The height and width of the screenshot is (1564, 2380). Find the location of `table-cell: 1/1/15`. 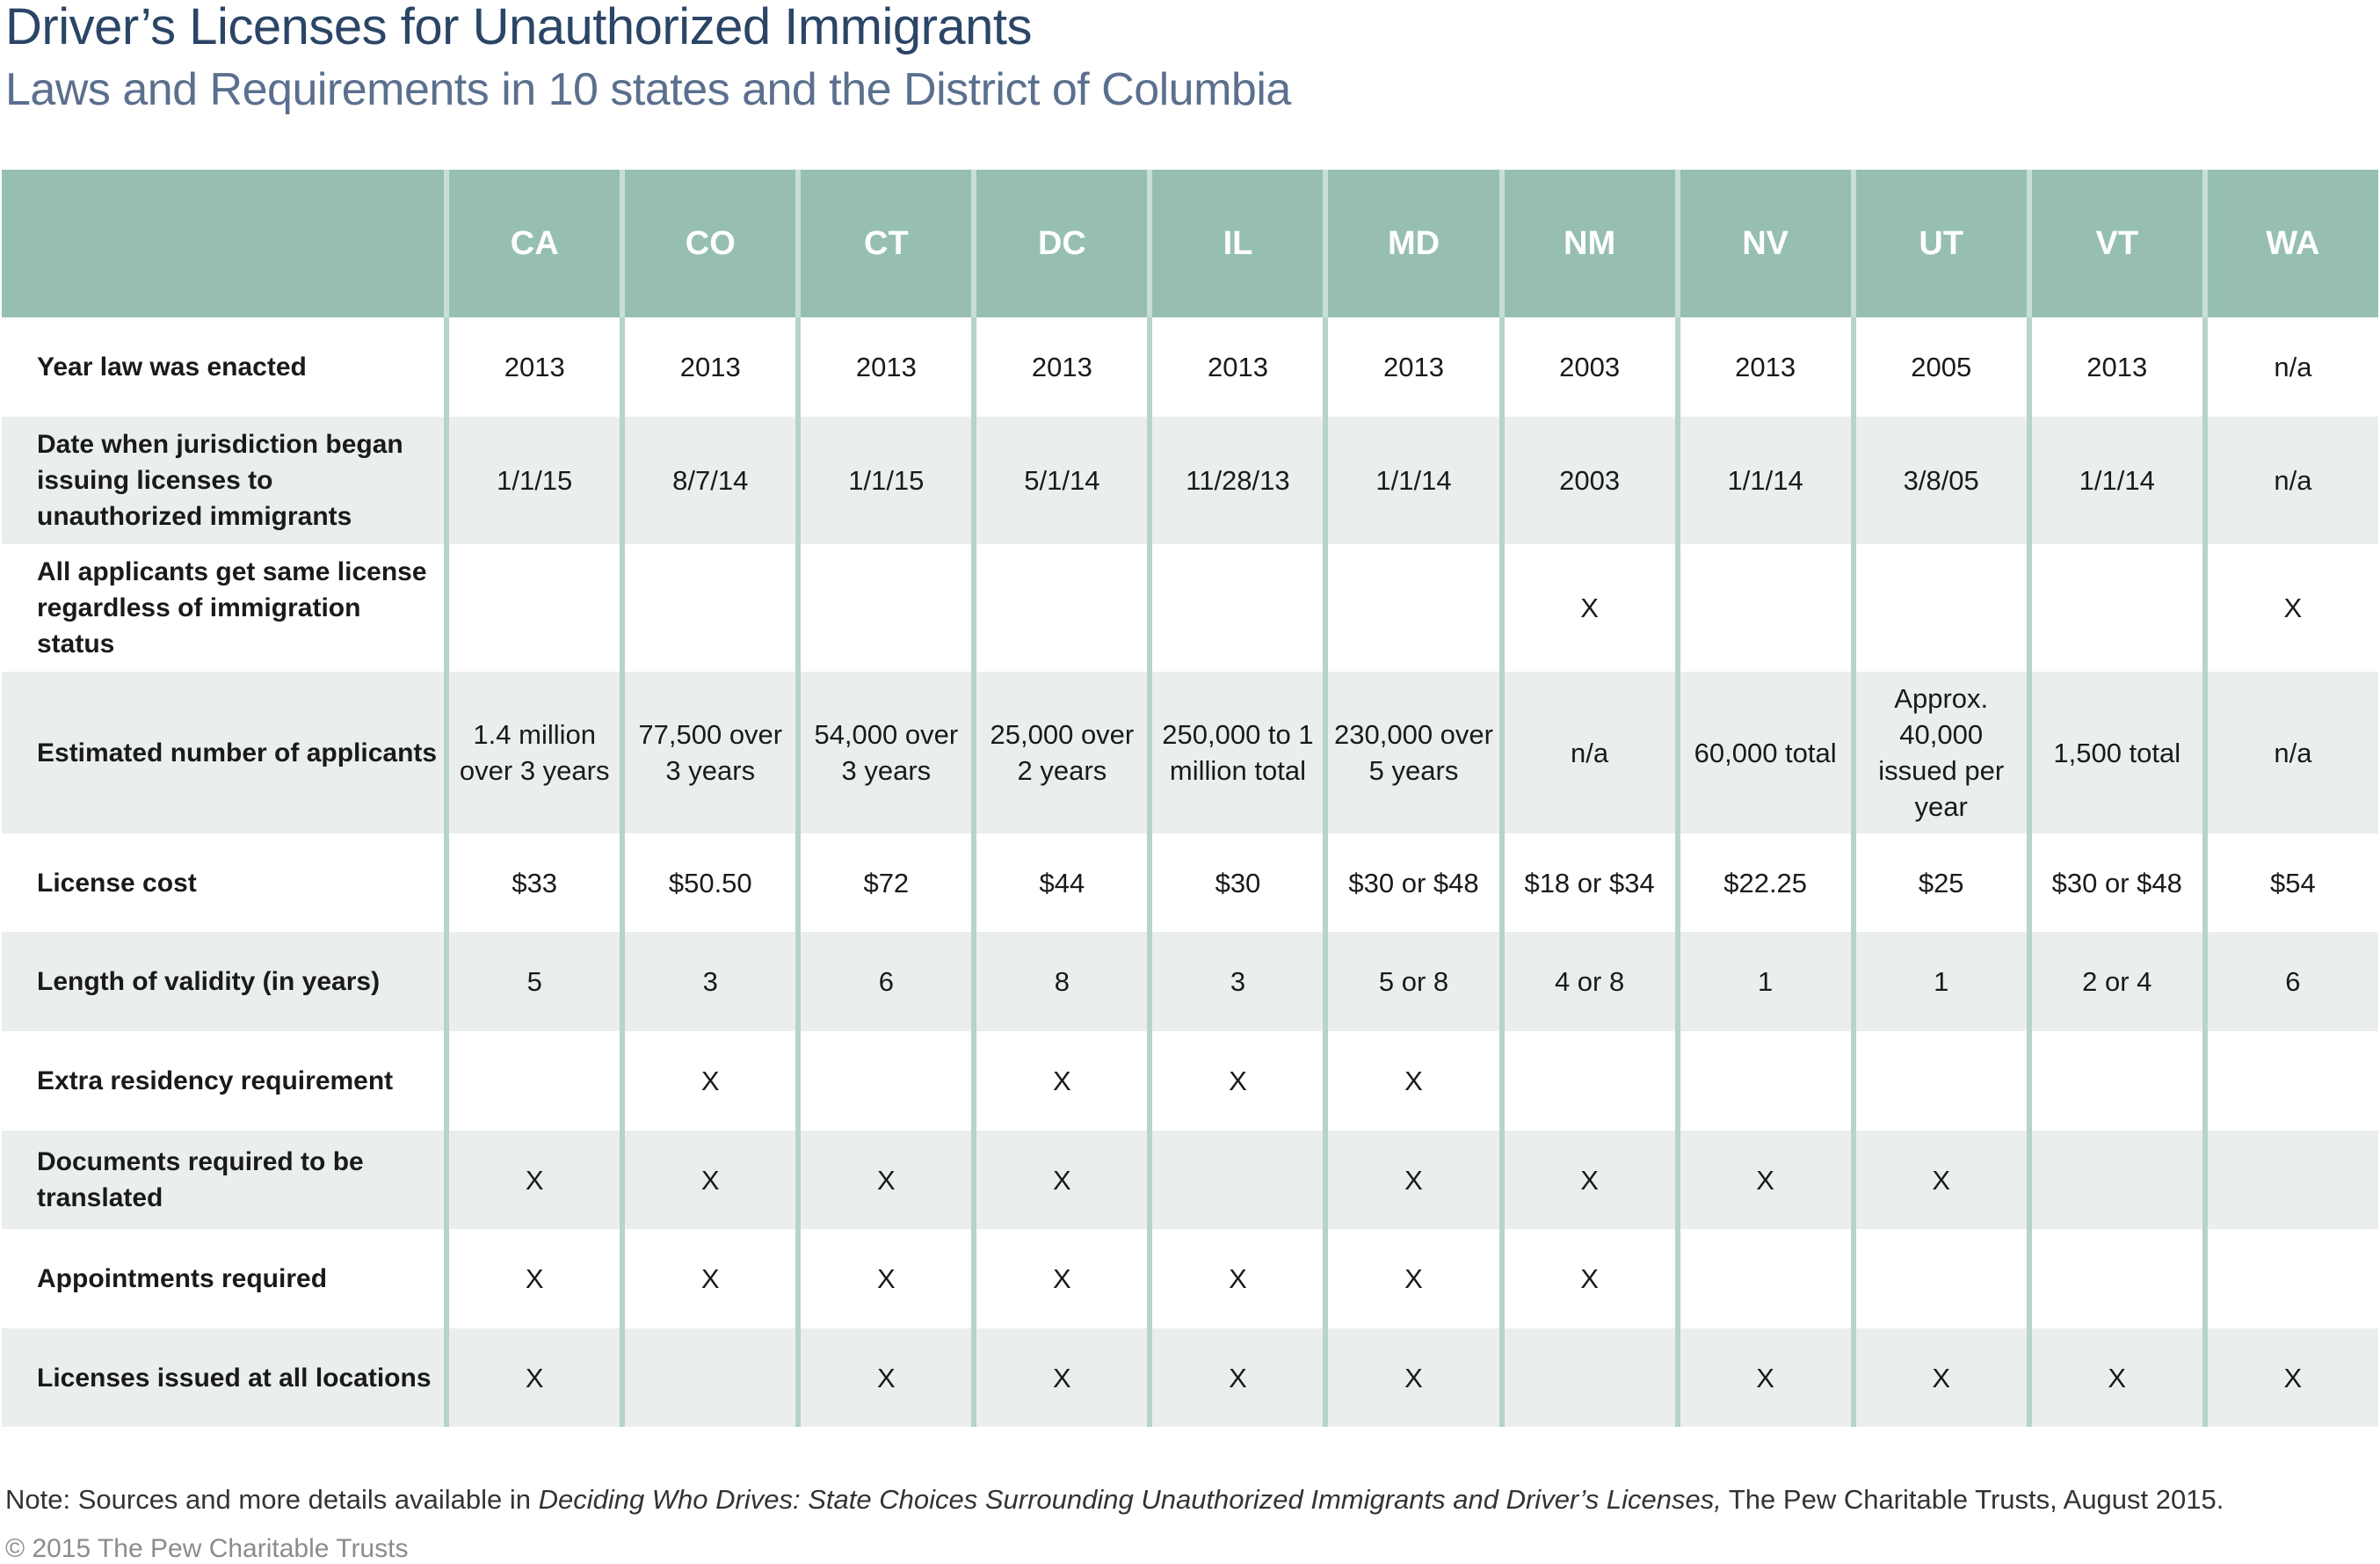

table-cell: 1/1/15 is located at coordinates (532, 480).